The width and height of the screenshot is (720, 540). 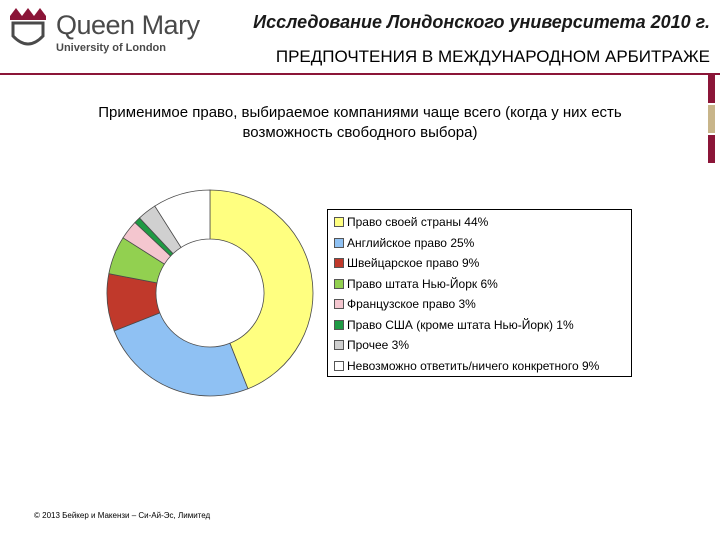 I want to click on legend-item: Швейцарское право 9%, so click(x=406, y=263).